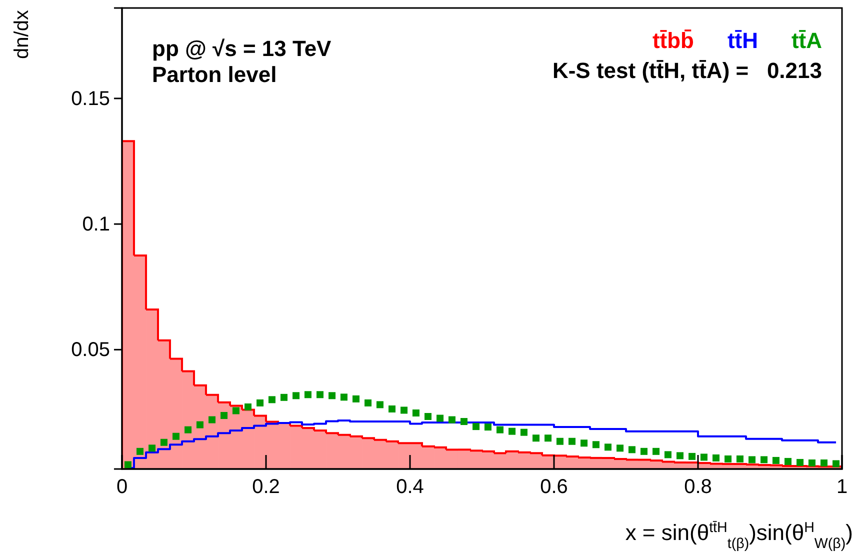  Describe the element at coordinates (122, 487) in the screenshot. I see `x-tick-label: 0` at that location.